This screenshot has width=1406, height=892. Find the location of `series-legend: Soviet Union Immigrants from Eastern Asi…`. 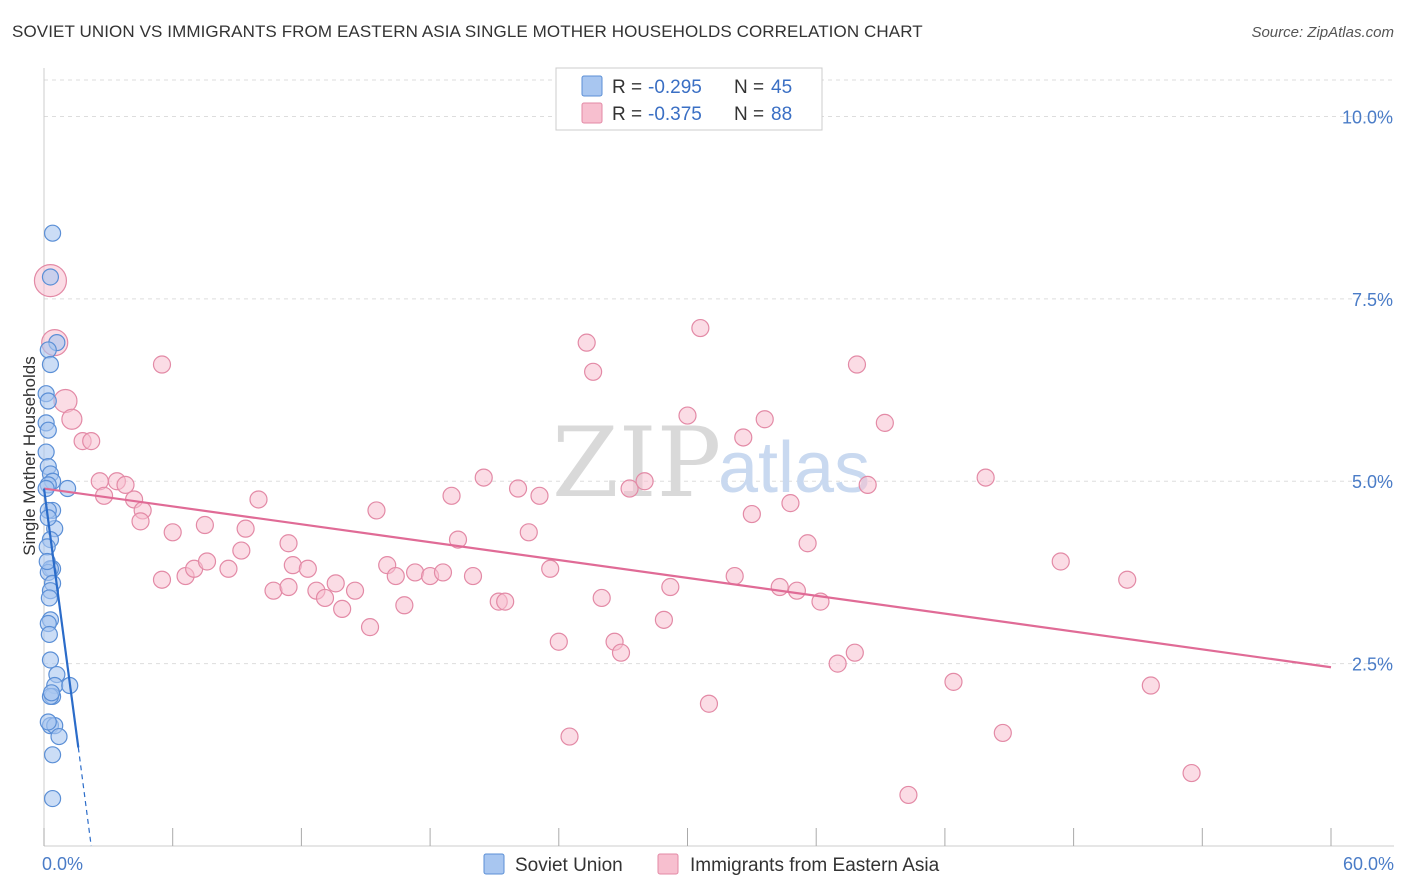

series-legend: Soviet Union Immigrants from Eastern Asi… is located at coordinates (711, 864).